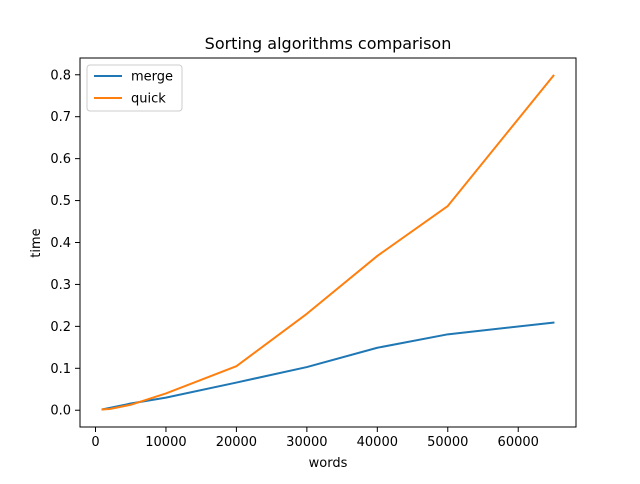 This screenshot has width=640, height=484. I want to click on y-tick-label: 0.4, so click(60, 243).